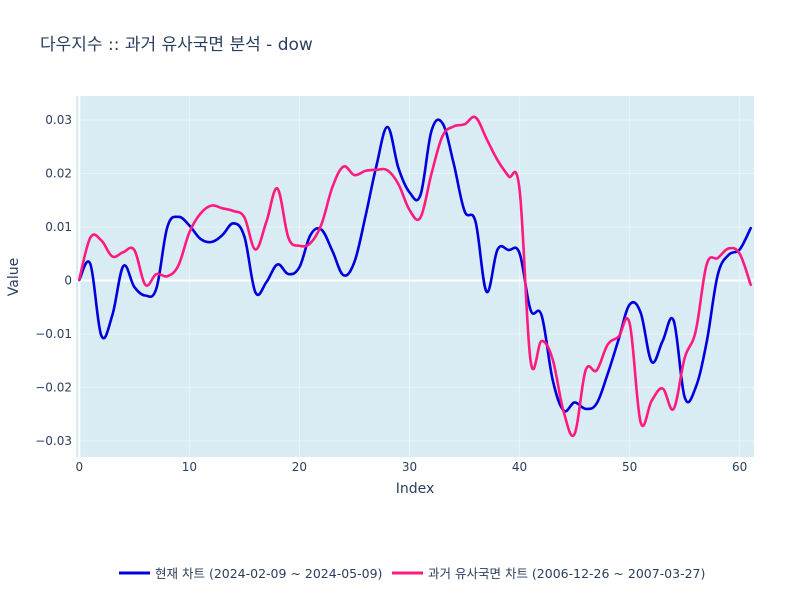  Describe the element at coordinates (53, 334) in the screenshot. I see `y-tick-label: −0.01` at that location.